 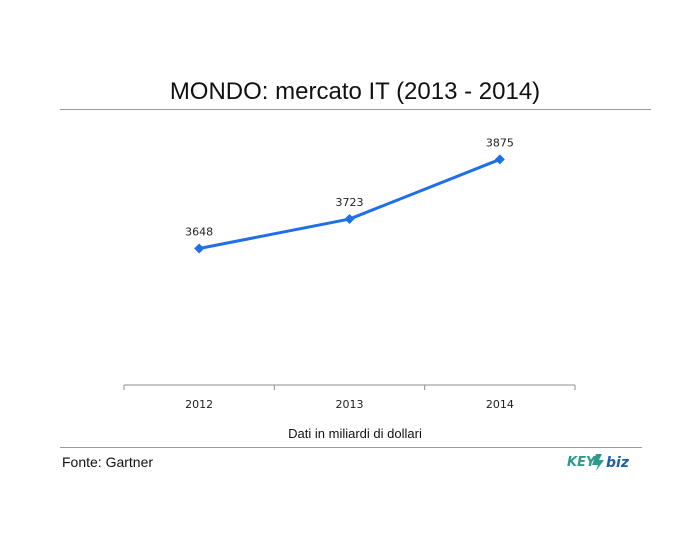 I want to click on svg-text: KEY, so click(x=582, y=462).